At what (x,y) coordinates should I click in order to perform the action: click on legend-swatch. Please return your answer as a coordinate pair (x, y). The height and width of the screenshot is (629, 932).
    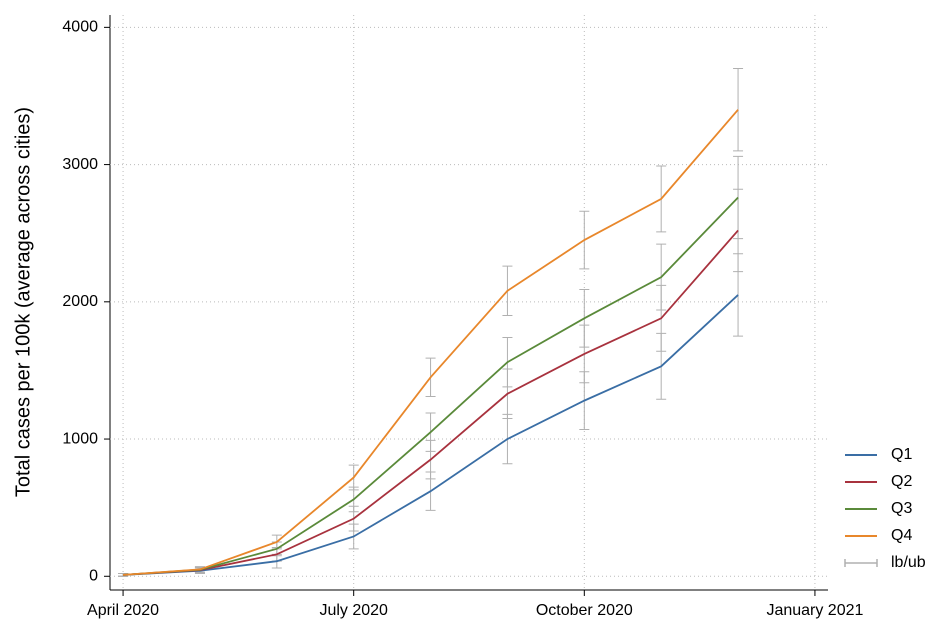
    Looking at the image, I should click on (861, 563).